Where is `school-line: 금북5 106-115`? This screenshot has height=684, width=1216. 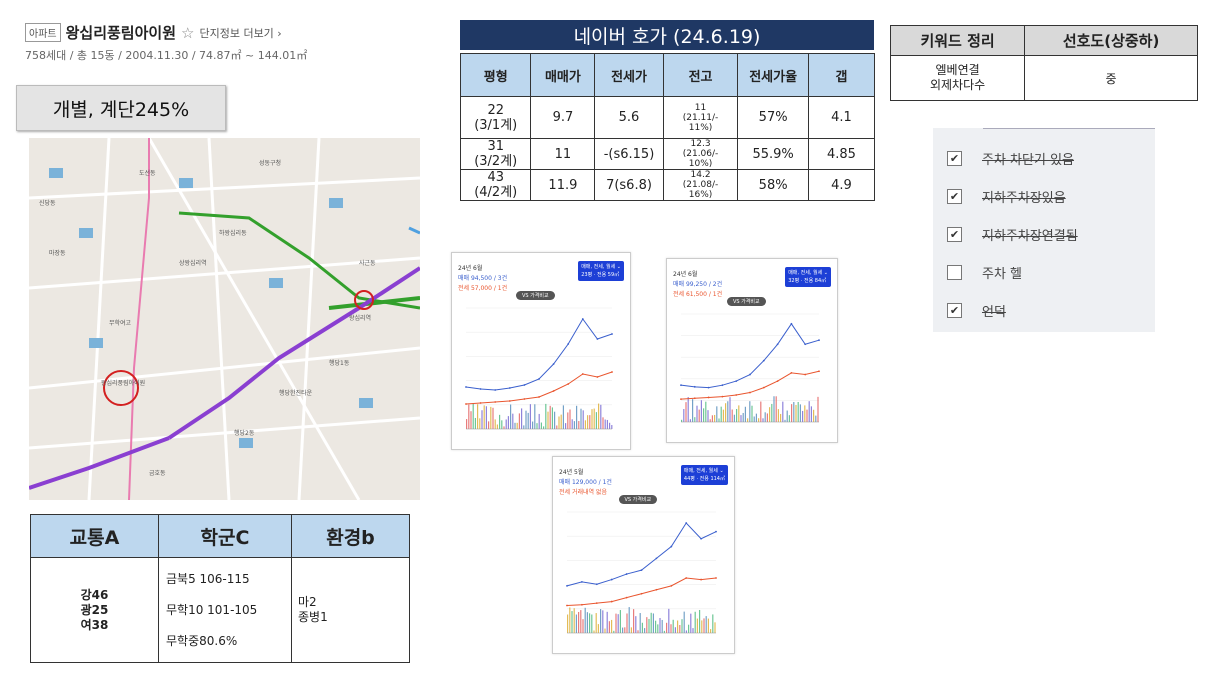
school-line: 금북5 106-115 is located at coordinates (208, 578).